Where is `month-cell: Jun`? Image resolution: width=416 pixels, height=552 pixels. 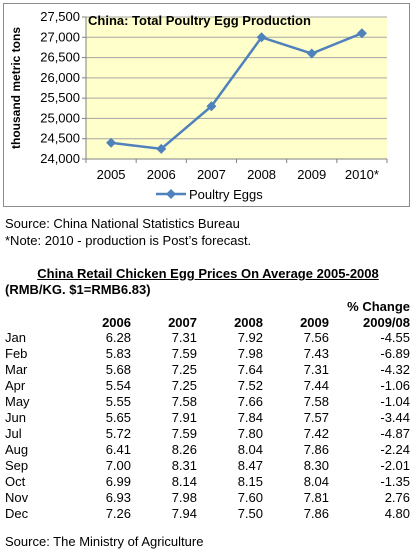
month-cell: Jun is located at coordinates (15, 417).